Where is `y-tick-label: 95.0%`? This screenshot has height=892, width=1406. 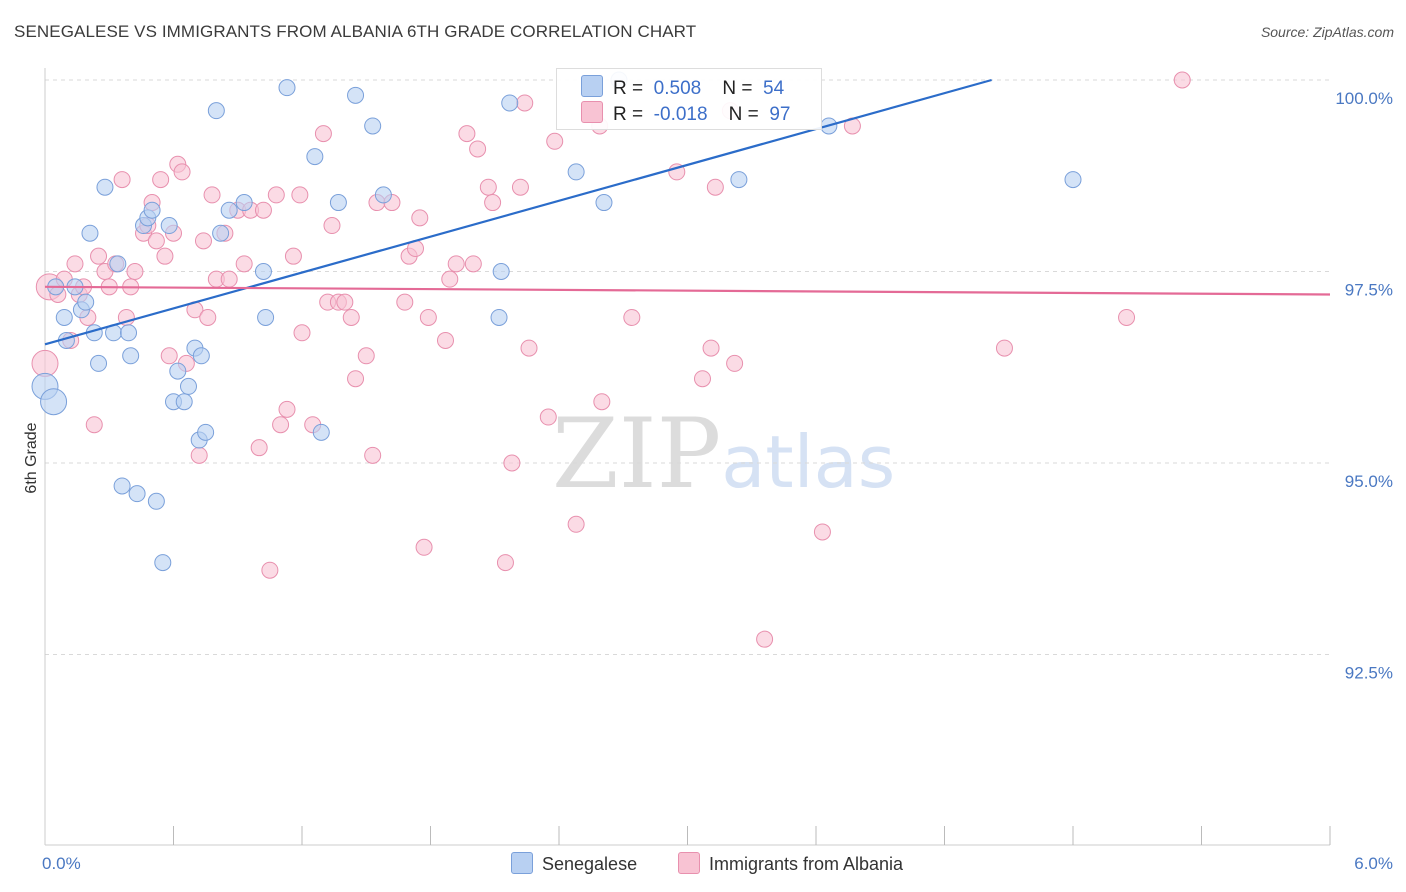 y-tick-label: 95.0% is located at coordinates (1369, 481).